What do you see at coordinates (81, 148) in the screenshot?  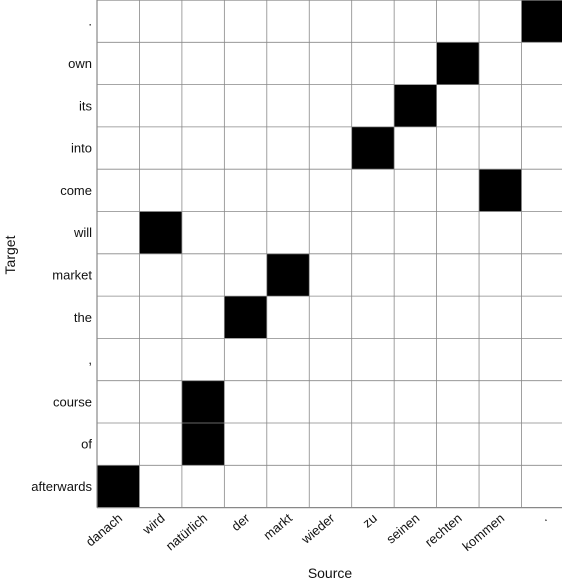 I see `y-tick-label: into` at bounding box center [81, 148].